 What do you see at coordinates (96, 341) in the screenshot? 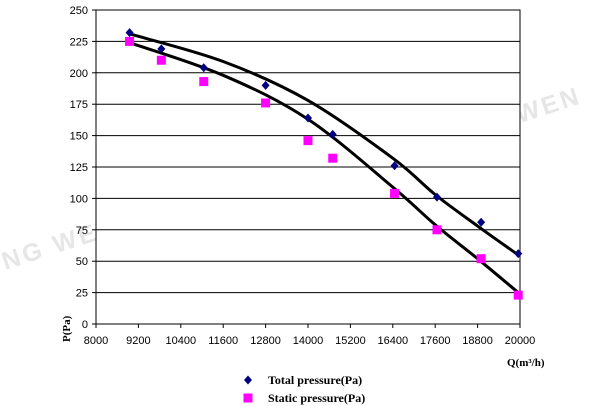
I see `x-tick-label: 8000` at bounding box center [96, 341].